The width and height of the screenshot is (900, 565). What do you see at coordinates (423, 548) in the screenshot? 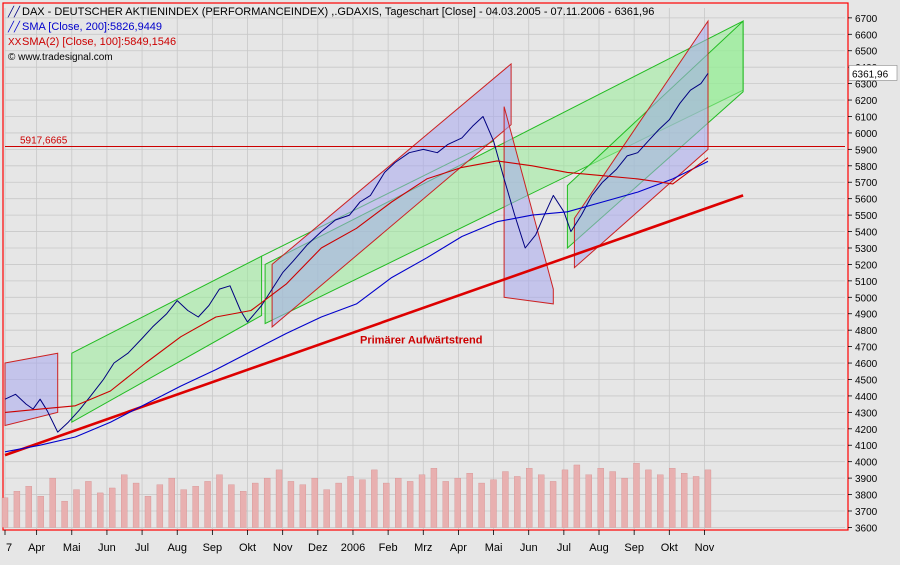
I see `x-tick-label: Mrz` at bounding box center [423, 548].